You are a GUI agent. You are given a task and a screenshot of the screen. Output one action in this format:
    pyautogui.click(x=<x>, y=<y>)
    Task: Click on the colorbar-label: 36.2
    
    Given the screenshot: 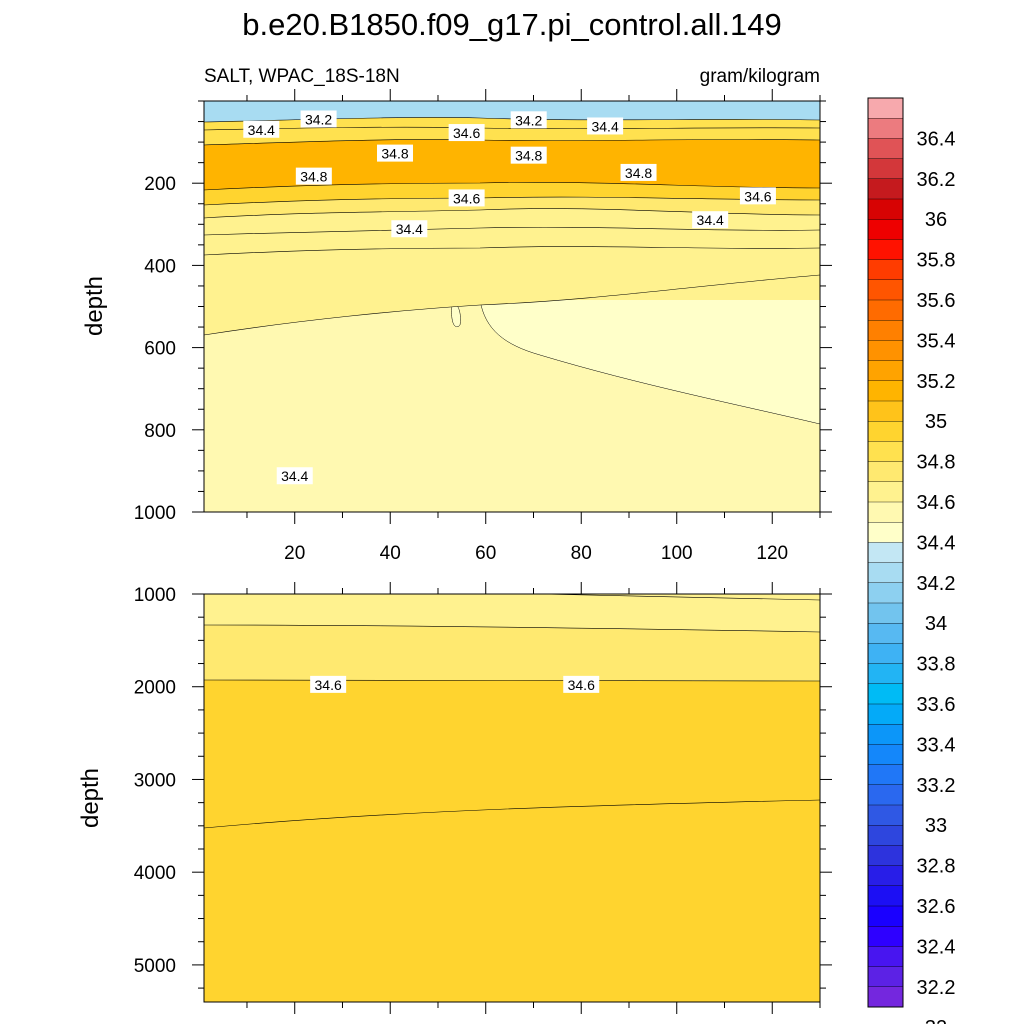 What is the action you would take?
    pyautogui.click(x=936, y=180)
    